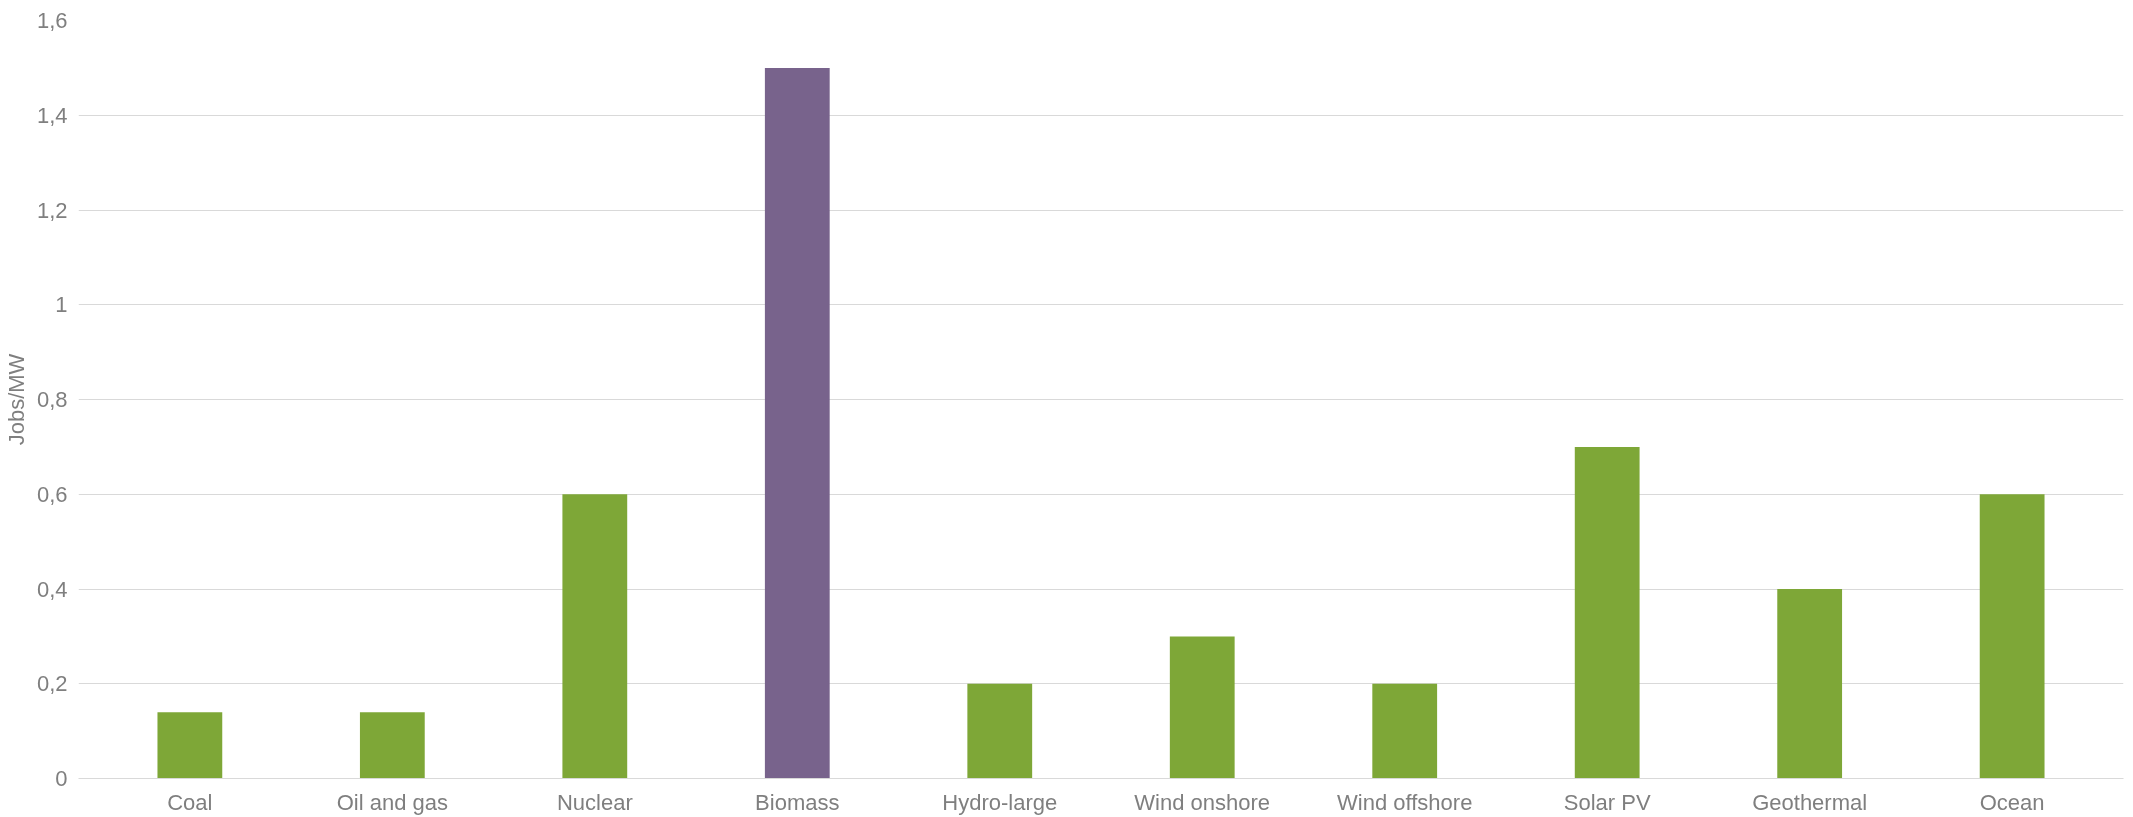 The image size is (2133, 817). What do you see at coordinates (1405, 802) in the screenshot?
I see `x-tick-label: Wind offshore` at bounding box center [1405, 802].